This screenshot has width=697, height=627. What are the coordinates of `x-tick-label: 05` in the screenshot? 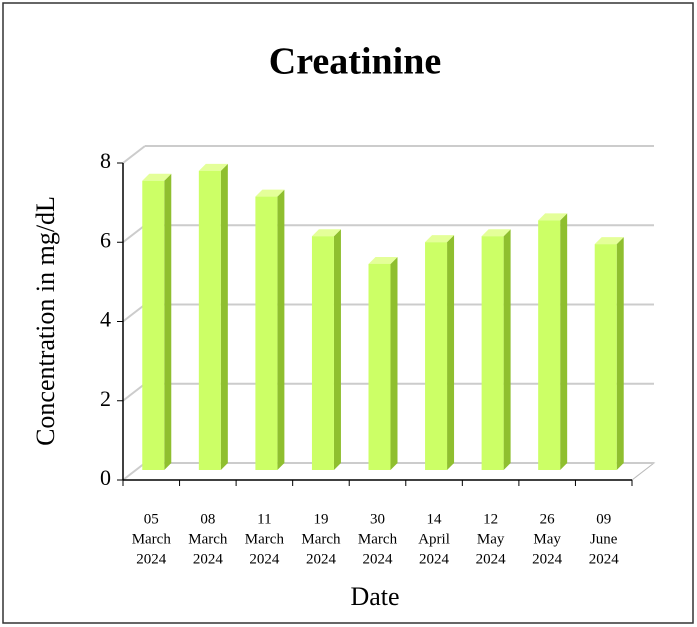 It's located at (151, 519).